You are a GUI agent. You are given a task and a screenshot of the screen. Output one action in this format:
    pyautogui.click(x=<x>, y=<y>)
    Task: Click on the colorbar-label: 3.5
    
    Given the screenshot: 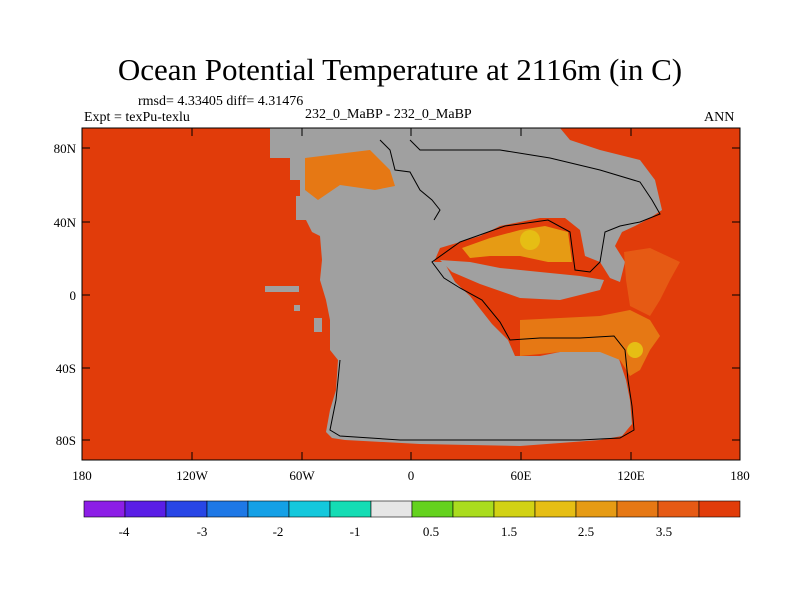 What is the action you would take?
    pyautogui.click(x=664, y=531)
    